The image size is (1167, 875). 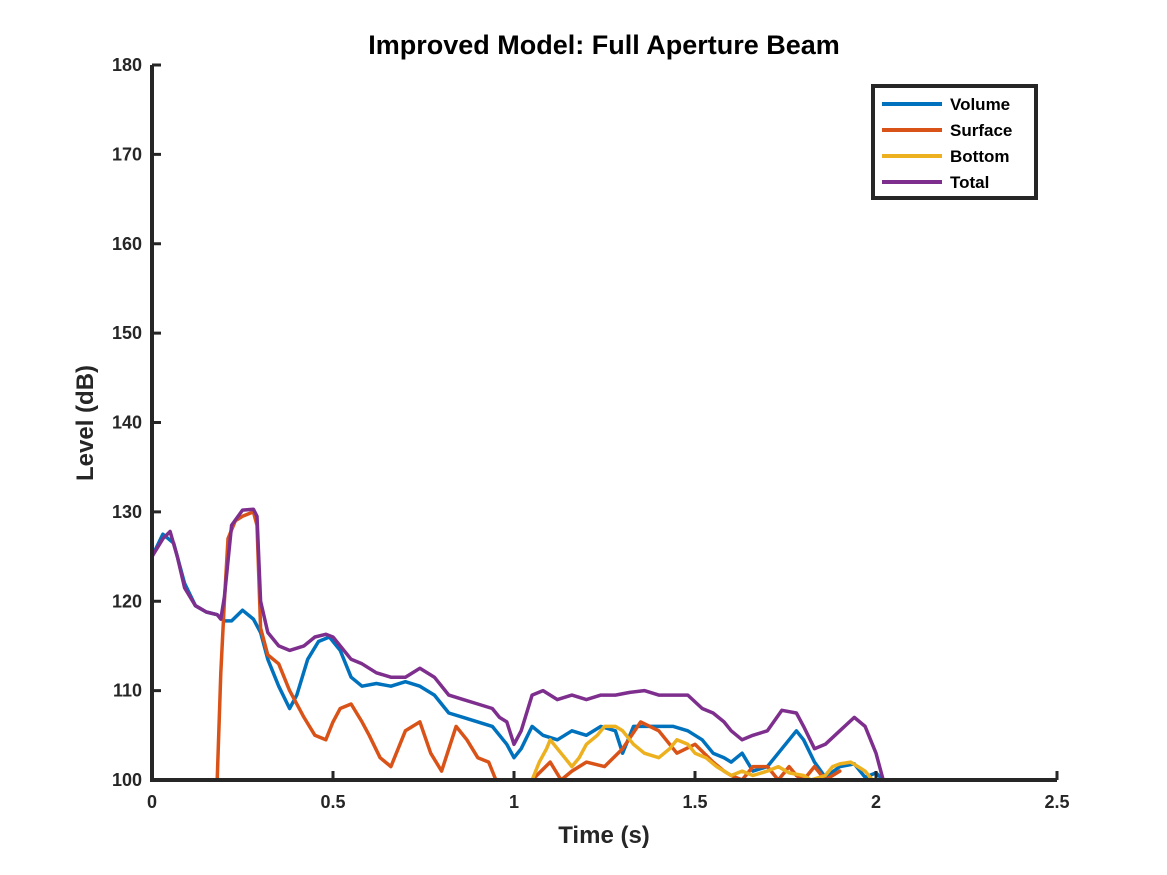 I want to click on legend-label-volume: Volume, so click(x=980, y=104).